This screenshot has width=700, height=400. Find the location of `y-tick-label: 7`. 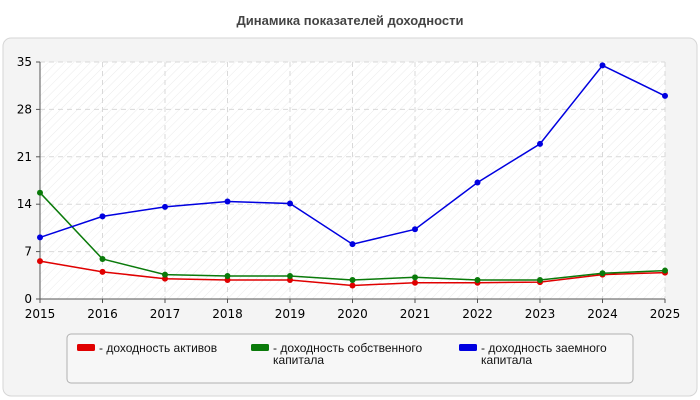

y-tick-label: 7 is located at coordinates (28, 252).